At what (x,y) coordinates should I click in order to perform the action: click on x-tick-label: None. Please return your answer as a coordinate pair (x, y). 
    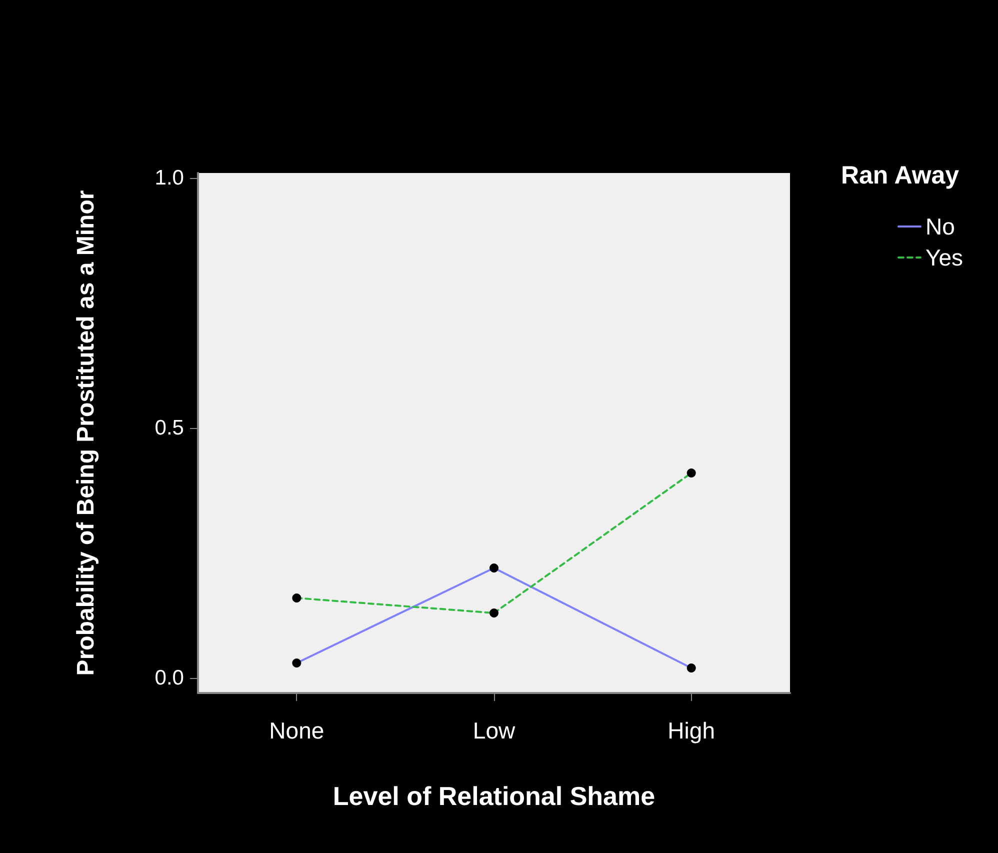
    Looking at the image, I should click on (296, 731).